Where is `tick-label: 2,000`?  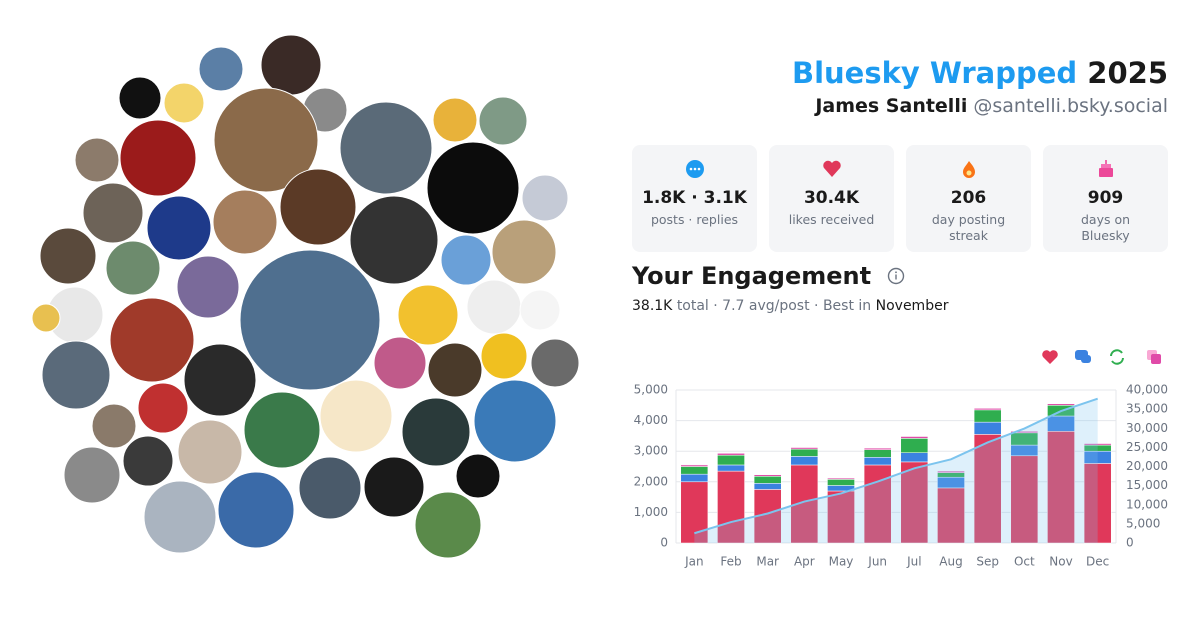
tick-label: 2,000 is located at coordinates (651, 481).